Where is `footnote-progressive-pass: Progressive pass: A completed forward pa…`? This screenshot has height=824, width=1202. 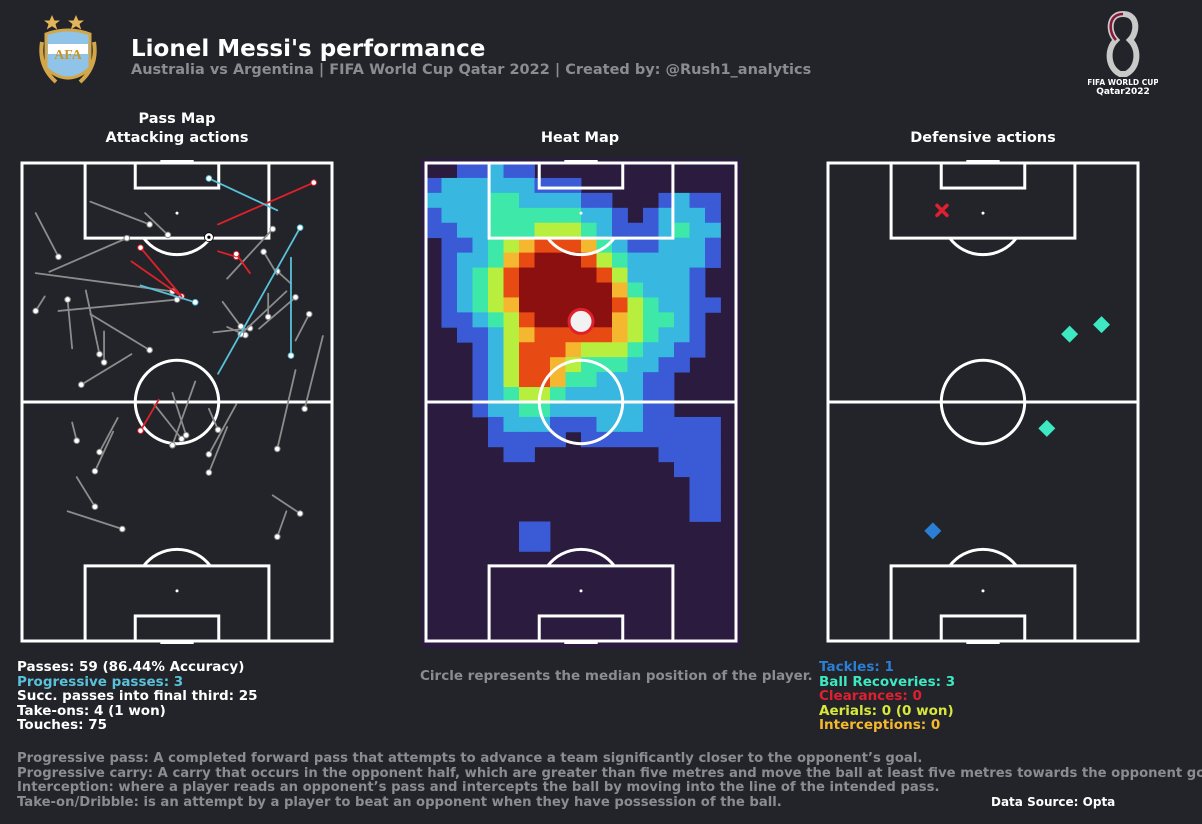
footnote-progressive-pass: Progressive pass: A completed forward pa… is located at coordinates (470, 758).